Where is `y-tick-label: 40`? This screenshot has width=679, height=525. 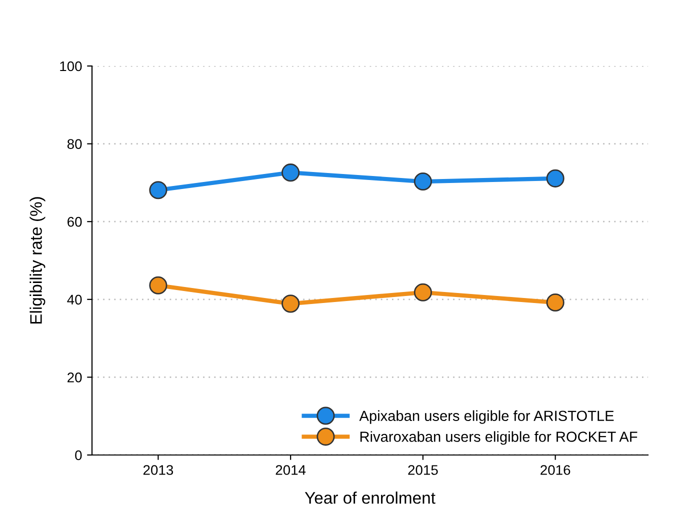 y-tick-label: 40 is located at coordinates (74, 299).